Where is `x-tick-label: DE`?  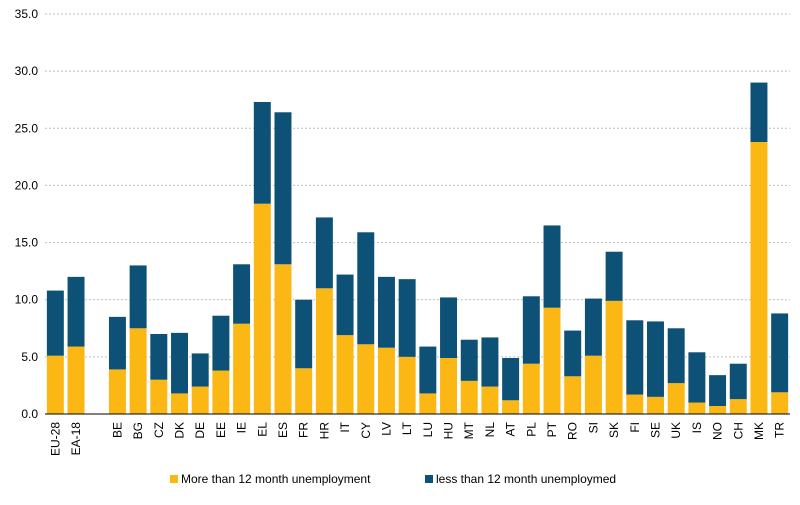 x-tick-label: DE is located at coordinates (200, 430).